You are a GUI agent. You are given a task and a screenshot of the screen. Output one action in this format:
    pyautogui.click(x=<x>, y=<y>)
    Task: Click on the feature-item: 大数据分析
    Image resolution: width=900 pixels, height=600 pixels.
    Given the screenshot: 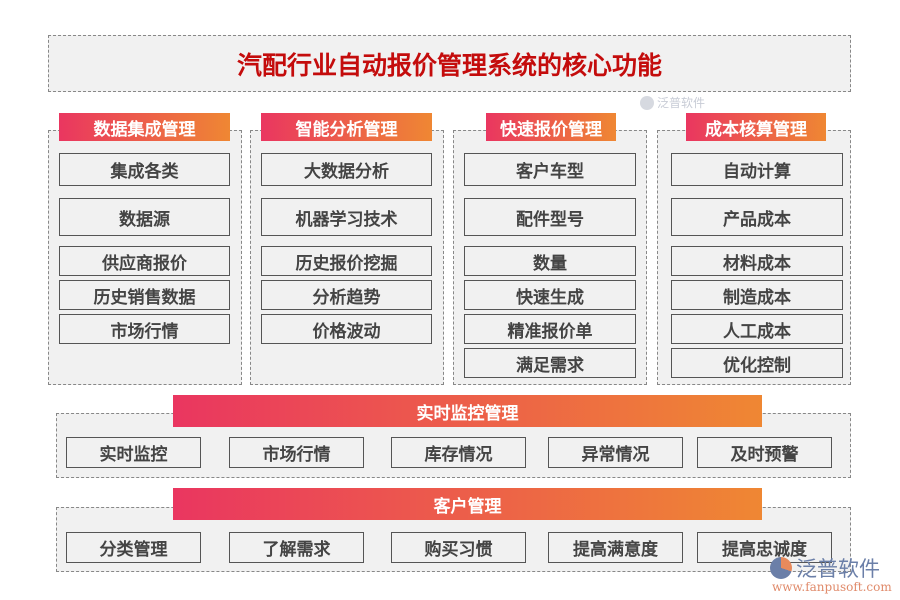 What is the action you would take?
    pyautogui.click(x=346, y=169)
    